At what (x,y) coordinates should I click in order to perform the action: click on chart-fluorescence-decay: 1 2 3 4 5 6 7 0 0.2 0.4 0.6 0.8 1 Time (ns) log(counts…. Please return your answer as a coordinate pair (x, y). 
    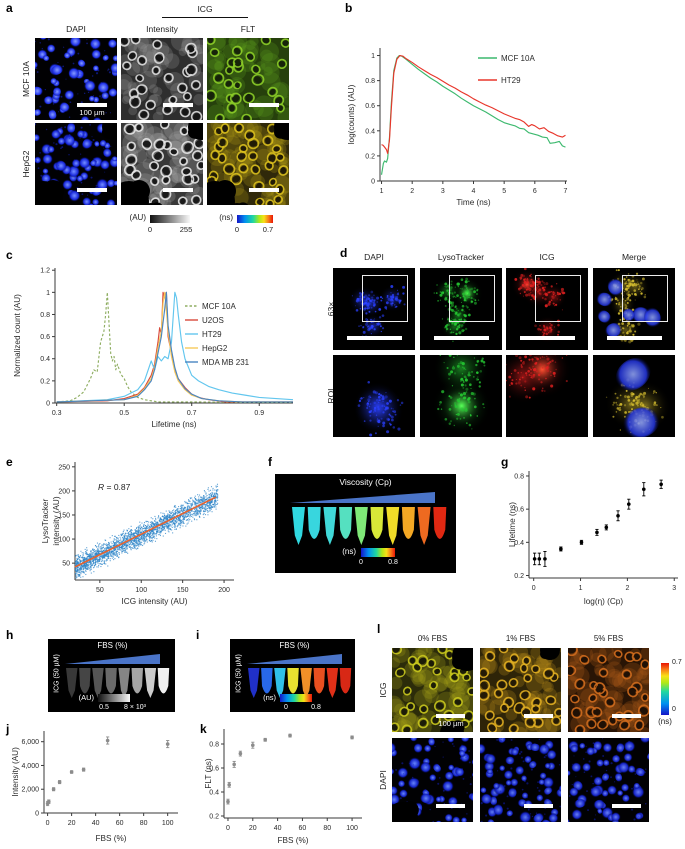
    Looking at the image, I should click on (457, 127).